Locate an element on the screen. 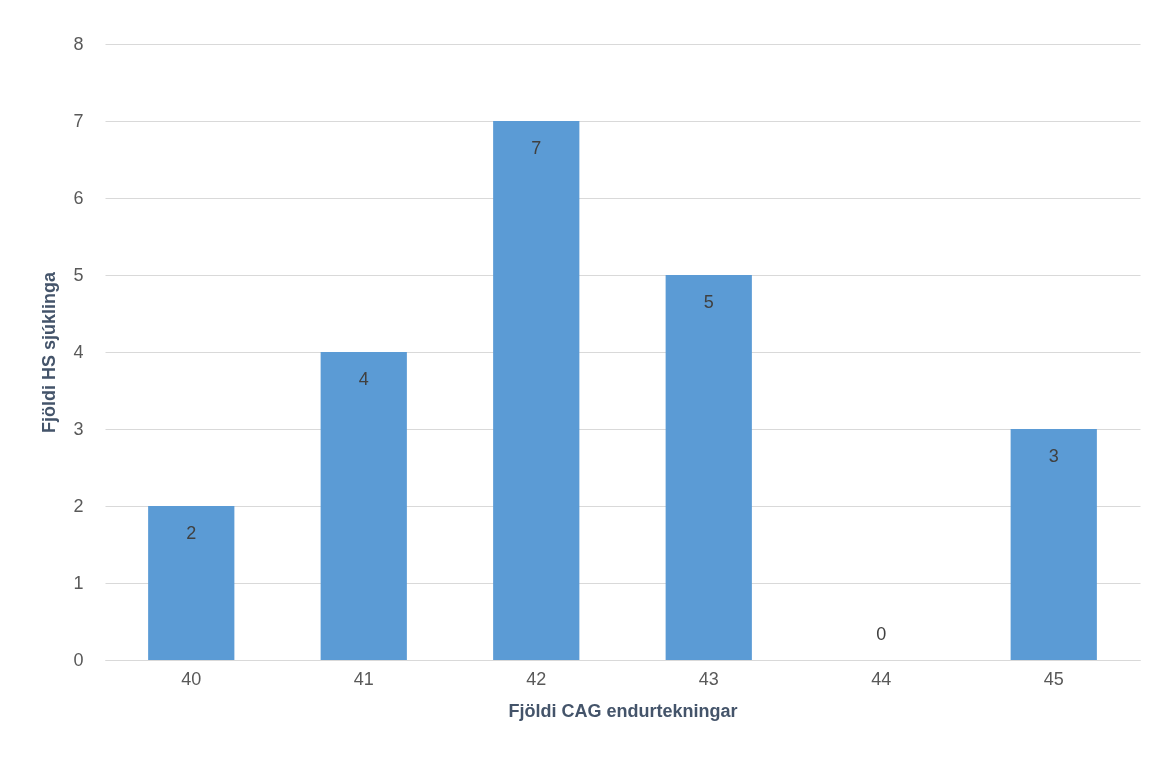  x-axis-title: Fjöldi CAG endurtekningar is located at coordinates (623, 710).